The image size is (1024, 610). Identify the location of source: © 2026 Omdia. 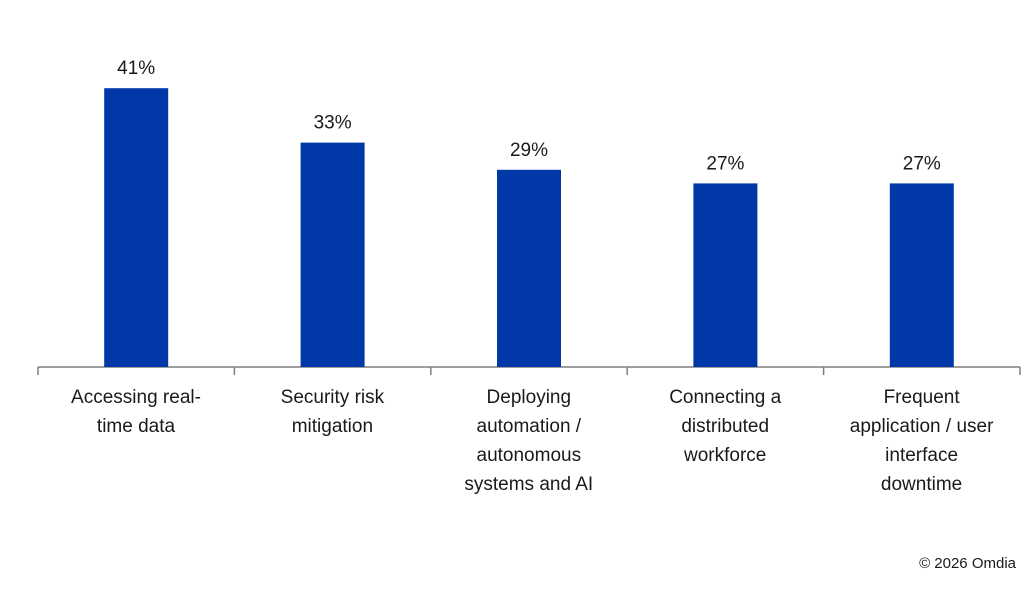
(967, 563).